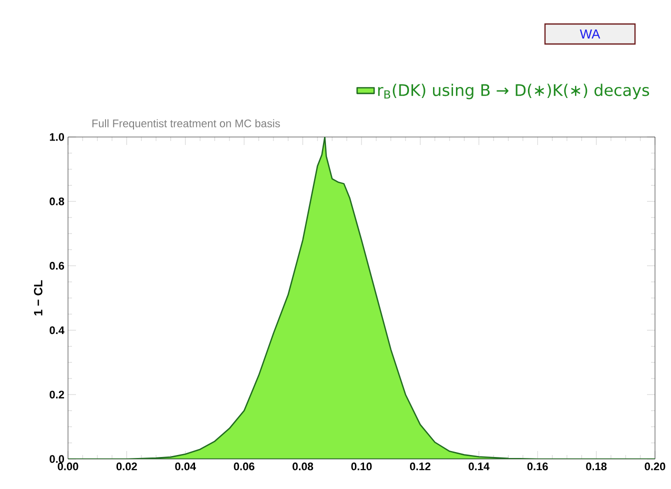 The height and width of the screenshot is (489, 671). What do you see at coordinates (537, 466) in the screenshot?
I see `x-tick-label: 0.16` at bounding box center [537, 466].